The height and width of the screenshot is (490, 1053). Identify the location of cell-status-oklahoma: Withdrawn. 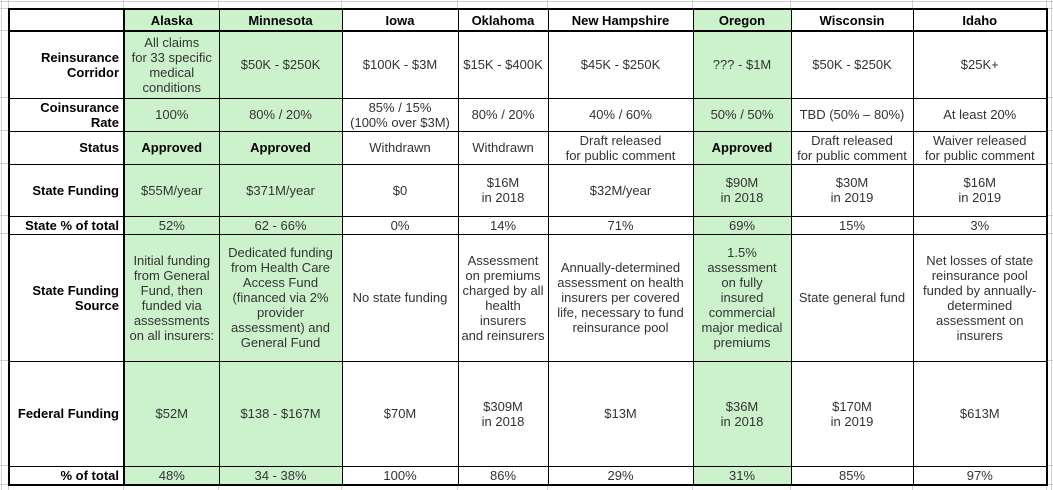
(503, 147).